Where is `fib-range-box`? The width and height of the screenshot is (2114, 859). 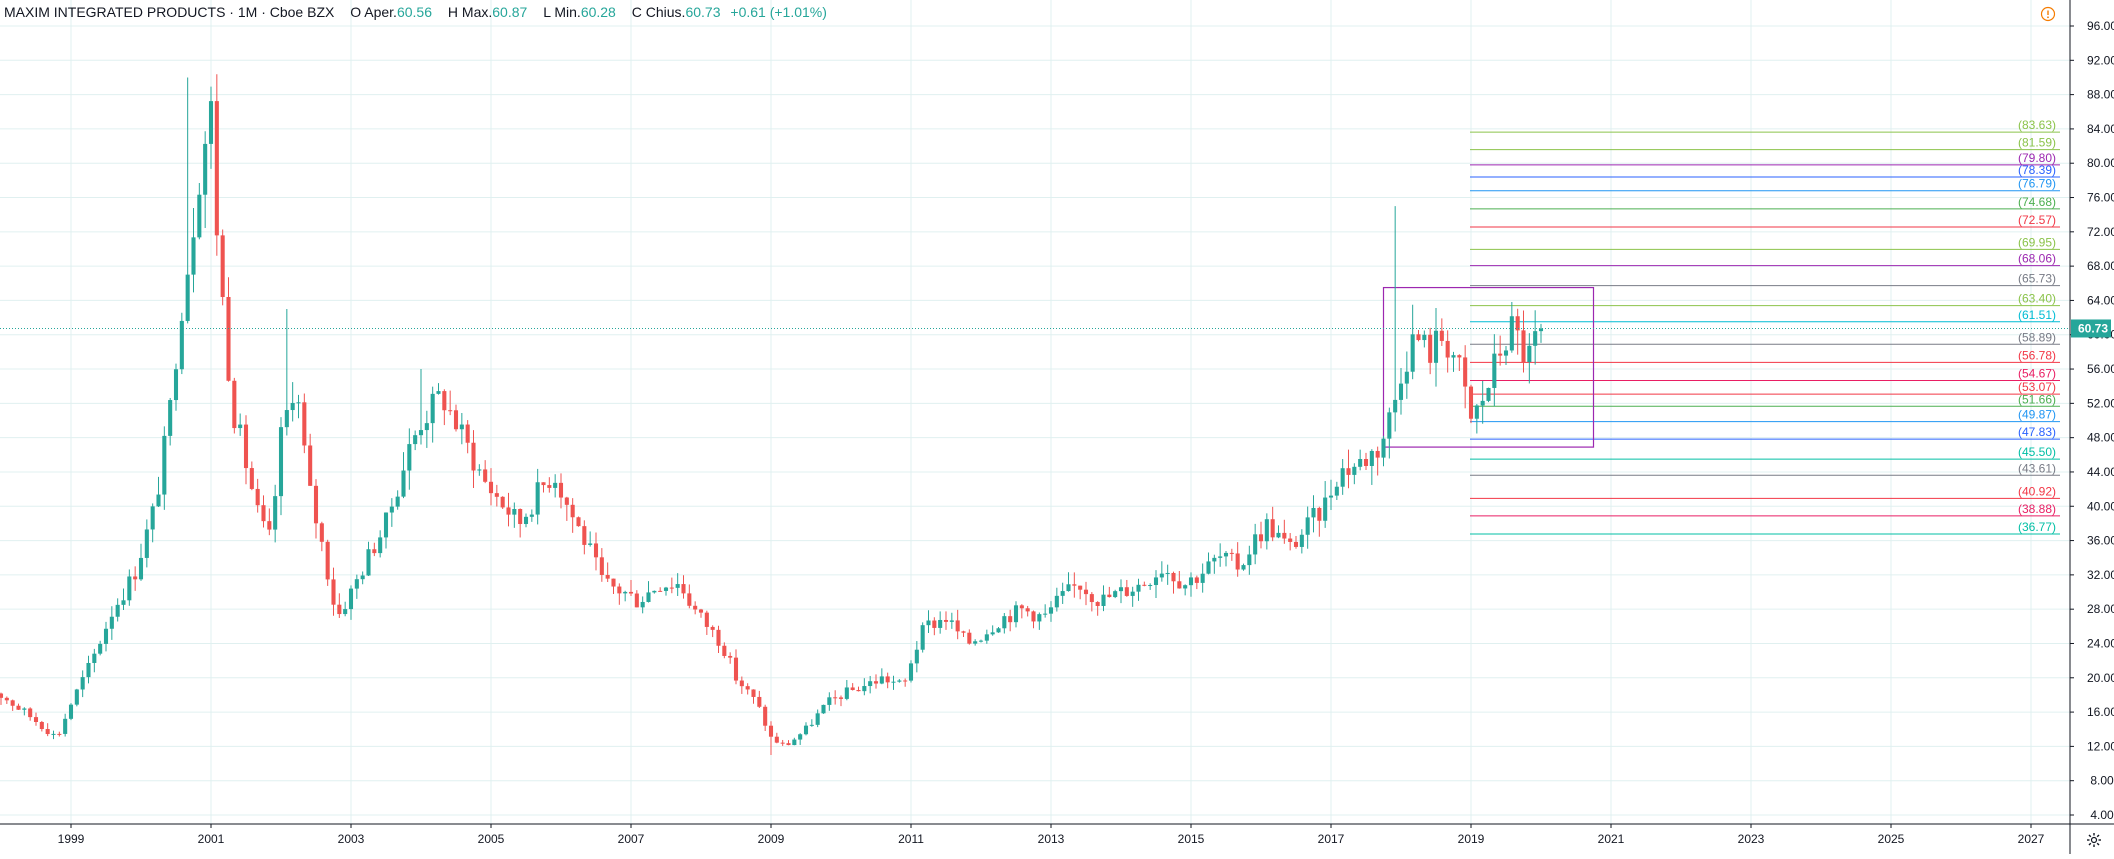
fib-range-box is located at coordinates (1488, 367).